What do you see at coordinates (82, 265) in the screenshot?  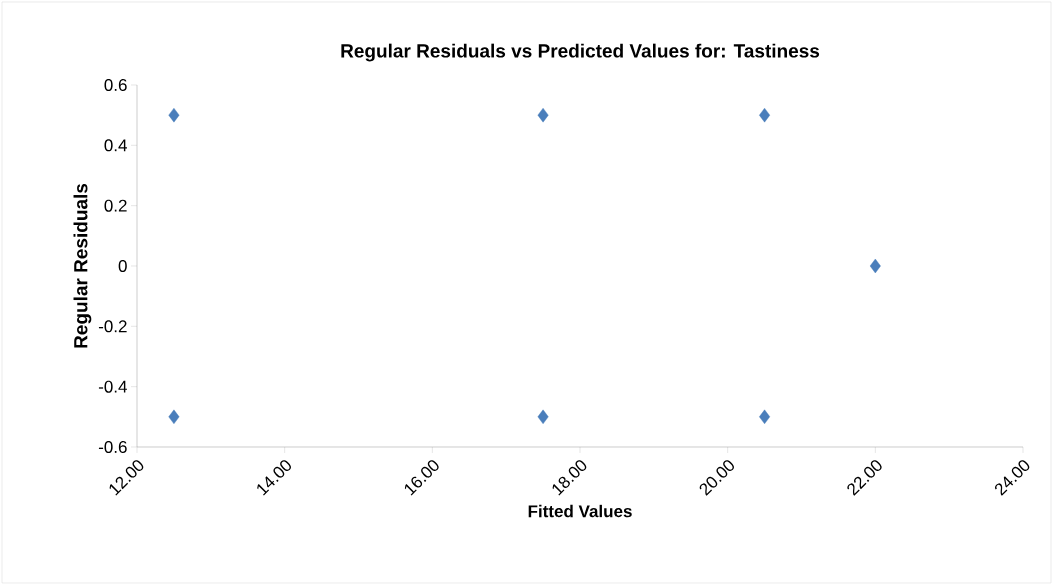 I see `y-axis-title: Regular Residuals` at bounding box center [82, 265].